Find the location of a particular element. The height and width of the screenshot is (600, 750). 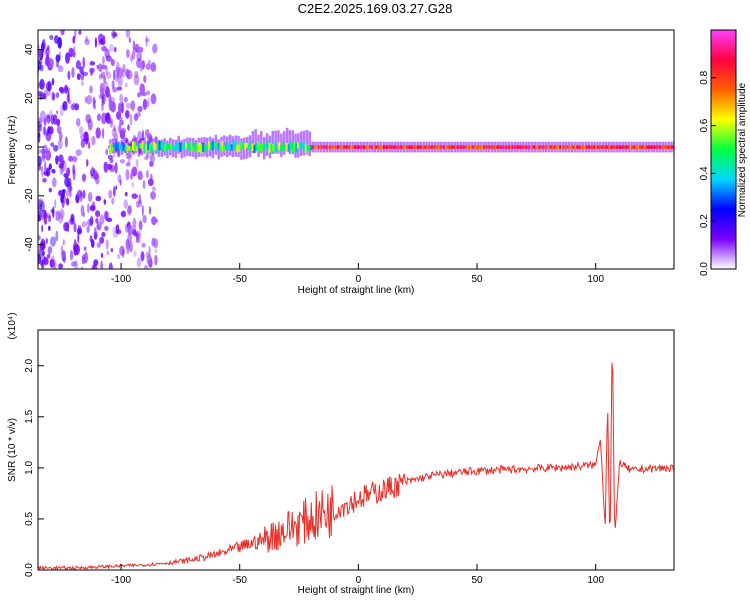

y-tick-label: 0.5 is located at coordinates (29, 519).